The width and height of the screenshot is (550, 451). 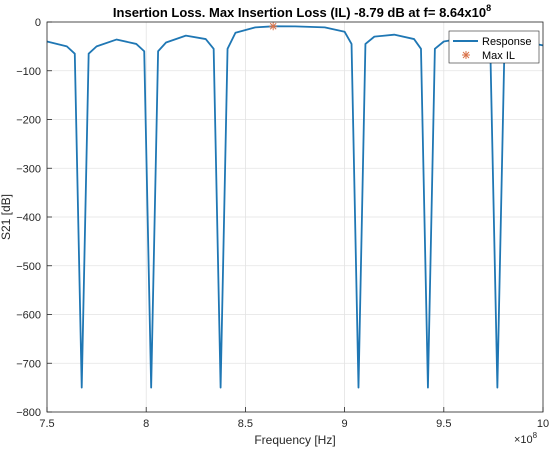 I want to click on y-axis-label: S21 [dB], so click(x=6, y=217).